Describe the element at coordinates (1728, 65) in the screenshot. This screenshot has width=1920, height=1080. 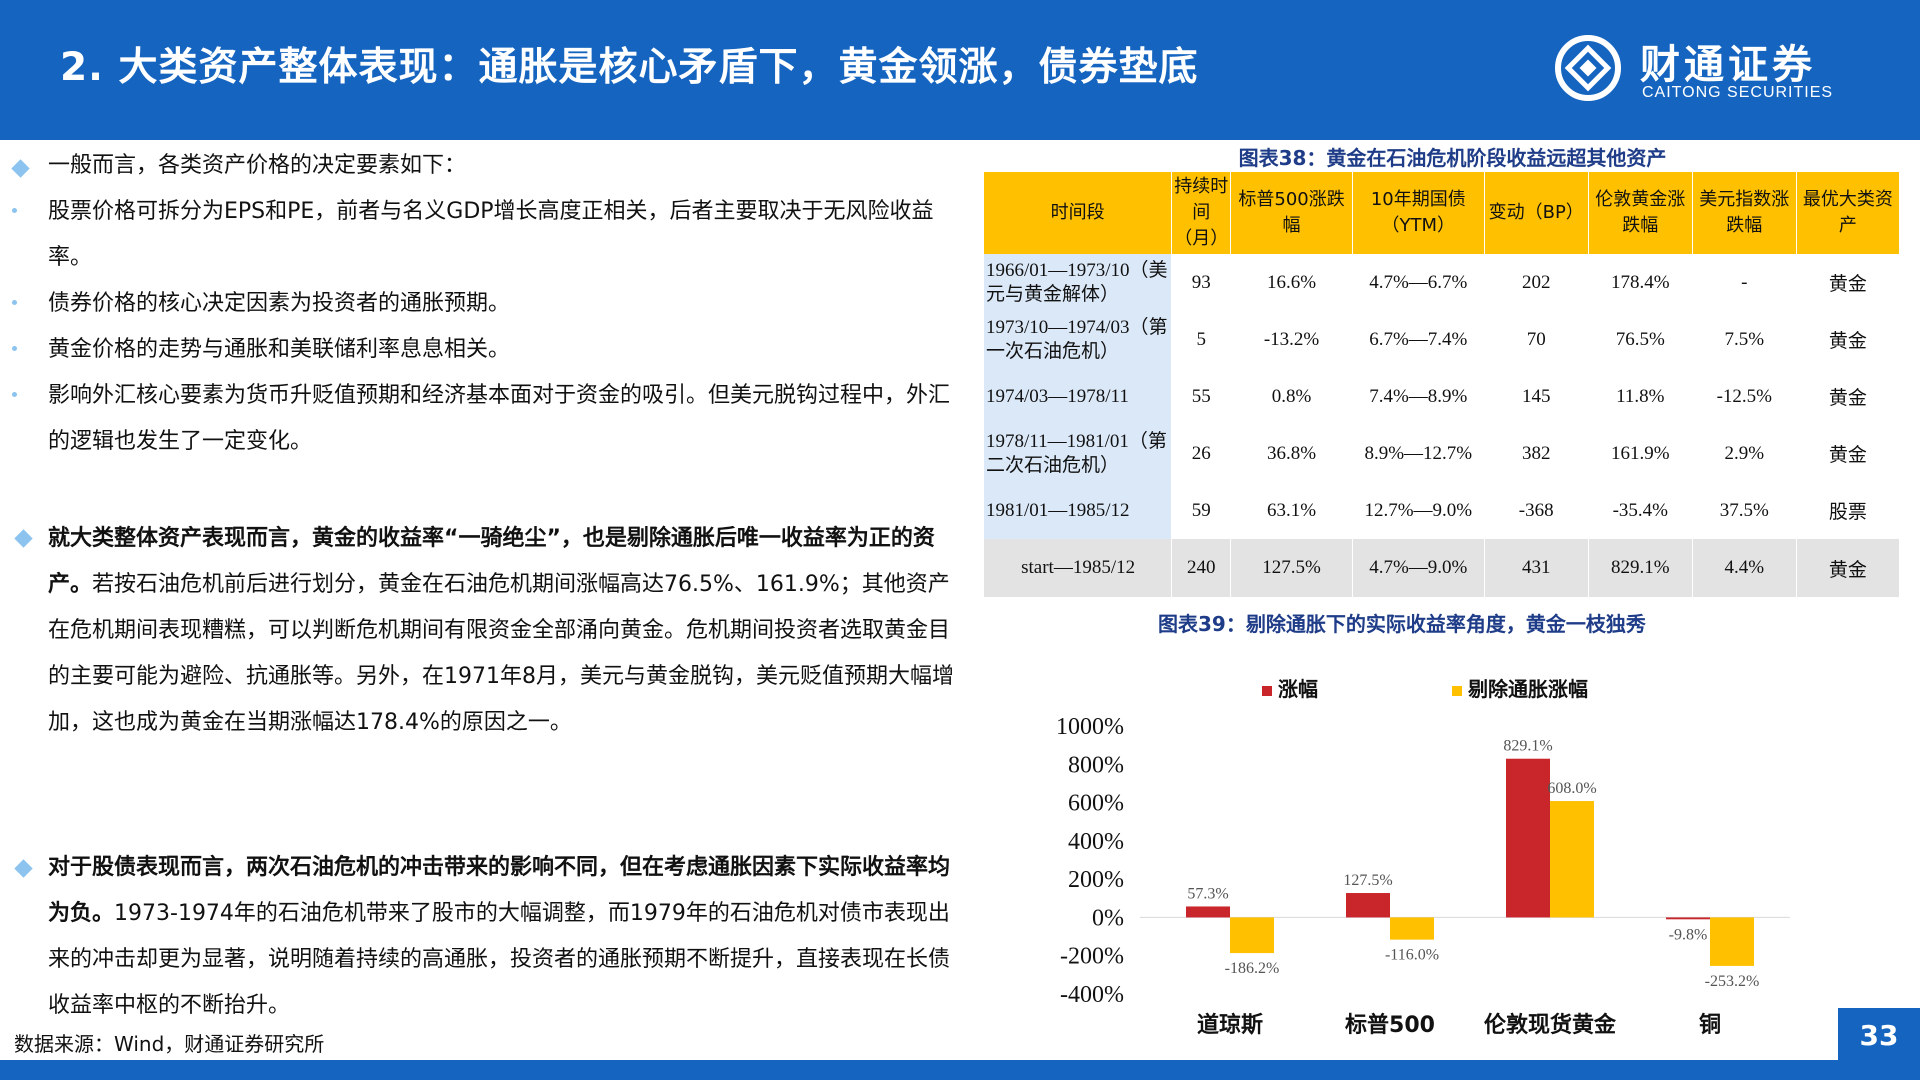
I see `logo-text-cn: 财通证券` at that location.